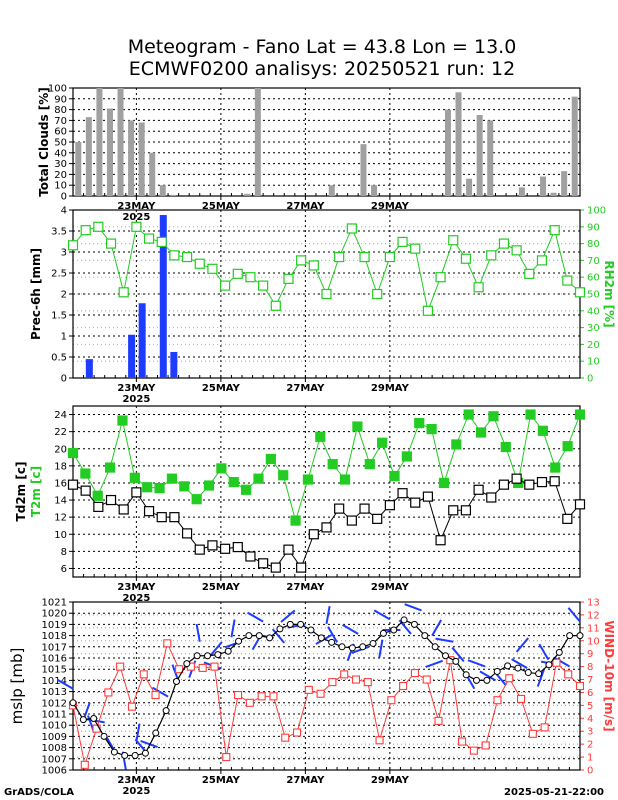  What do you see at coordinates (590, 771) in the screenshot?
I see `y2tick-label: 0` at bounding box center [590, 771].